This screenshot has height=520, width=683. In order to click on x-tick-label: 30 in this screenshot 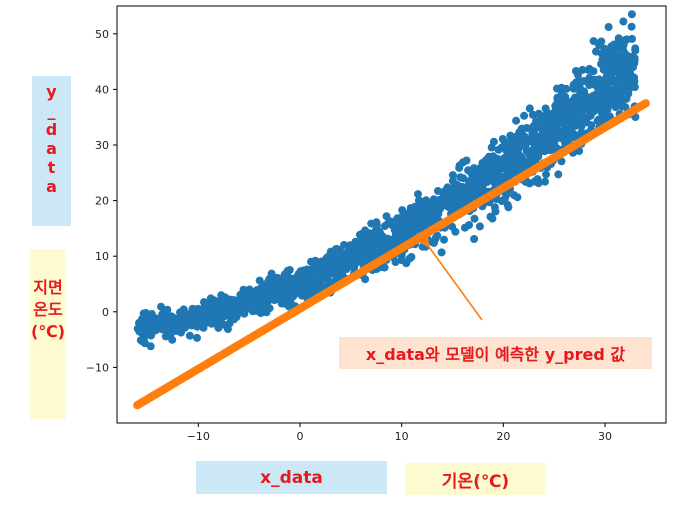, I will do `click(605, 436)`.